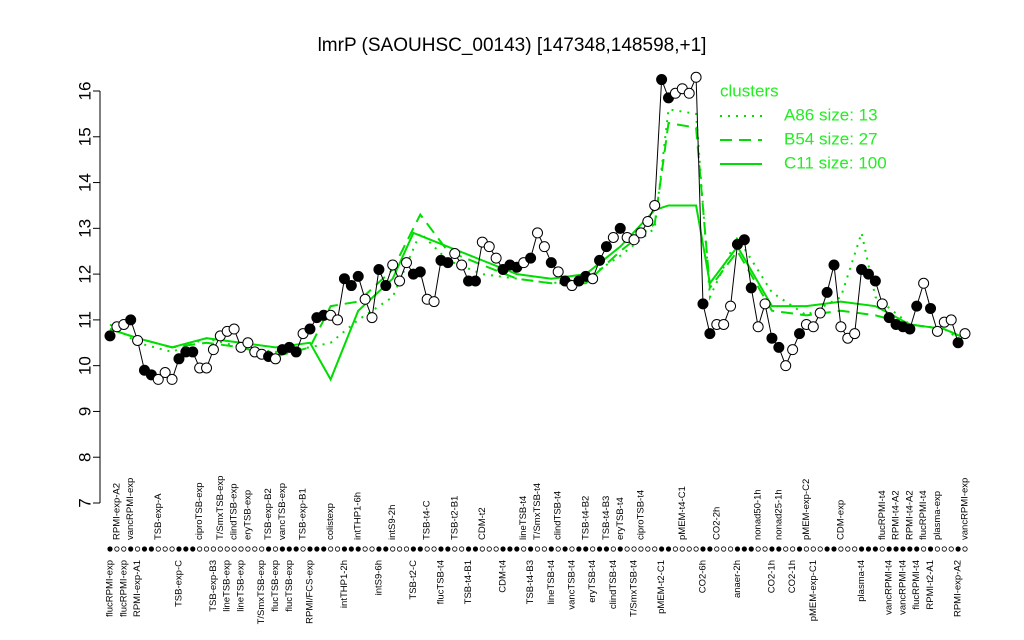 This screenshot has height=640, width=1024. Describe the element at coordinates (275, 586) in the screenshot. I see `x-tick-label: flucTSB-exp` at that location.